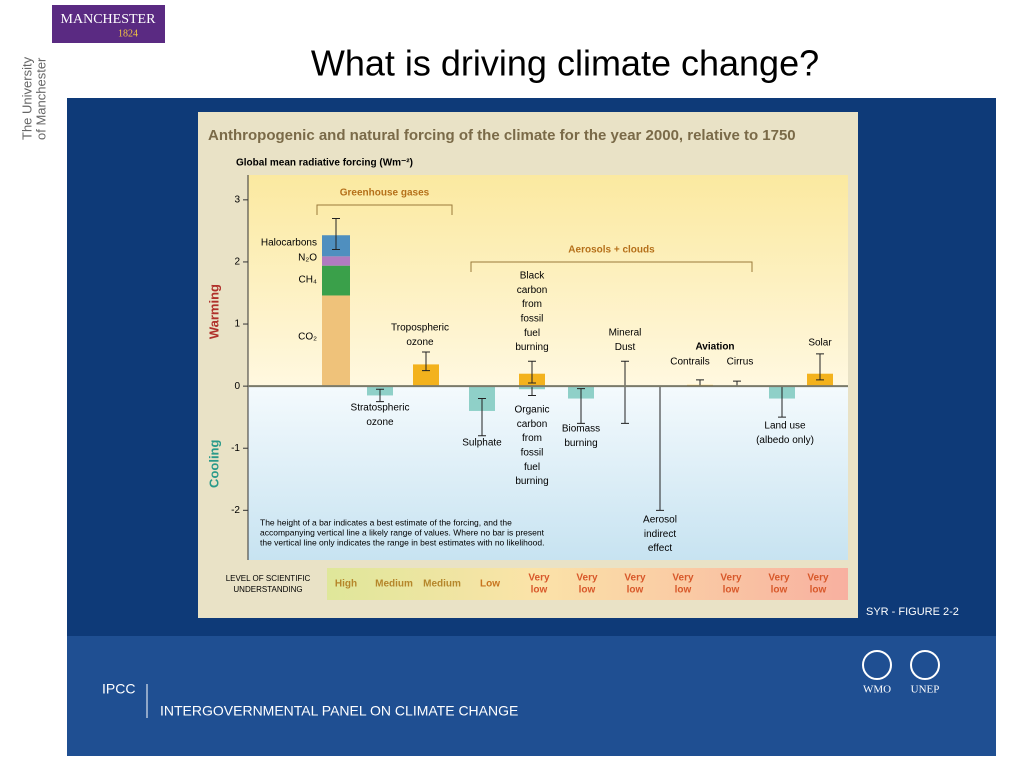 The width and height of the screenshot is (1024, 773). Describe the element at coordinates (740, 362) in the screenshot. I see `bar-label: Cirrus` at that location.